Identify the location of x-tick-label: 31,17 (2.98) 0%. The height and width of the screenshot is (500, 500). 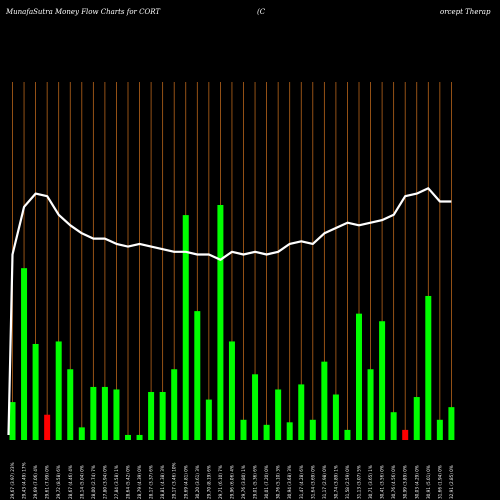
(324, 482).